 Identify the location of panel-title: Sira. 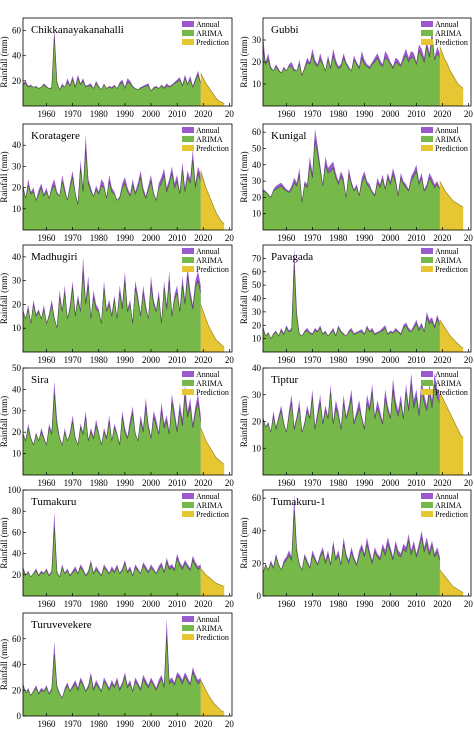
(40, 380).